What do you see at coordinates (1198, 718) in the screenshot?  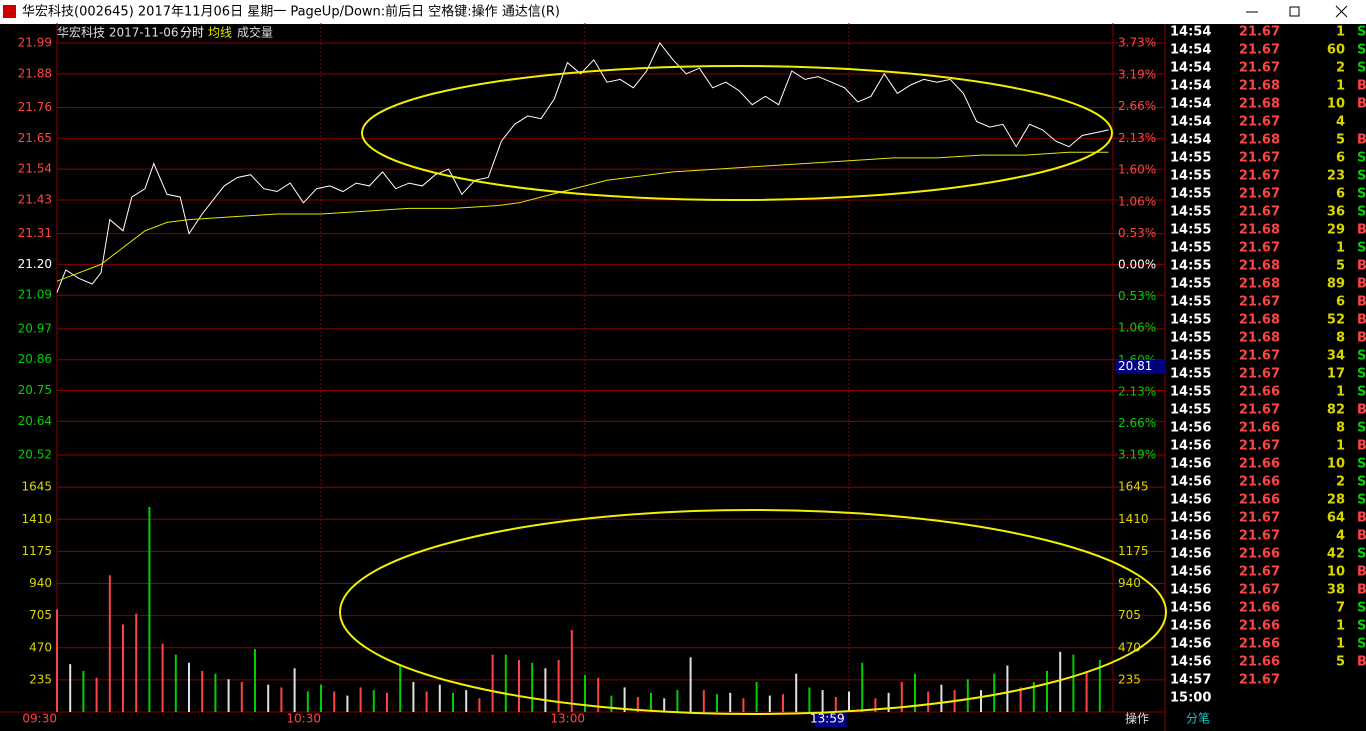 I see `bottom-tab: 分笔` at bounding box center [1198, 718].